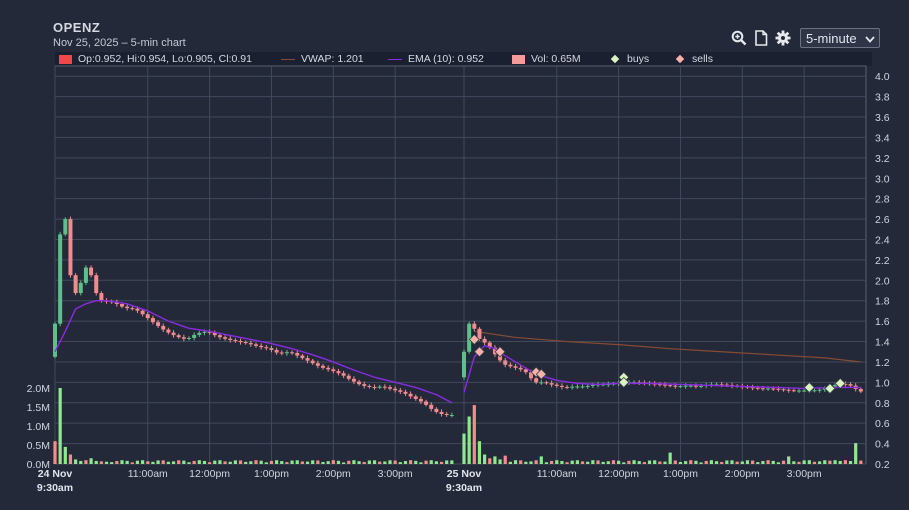 This screenshot has height=510, width=909. Describe the element at coordinates (541, 374) in the screenshot. I see `sell-marker` at that location.